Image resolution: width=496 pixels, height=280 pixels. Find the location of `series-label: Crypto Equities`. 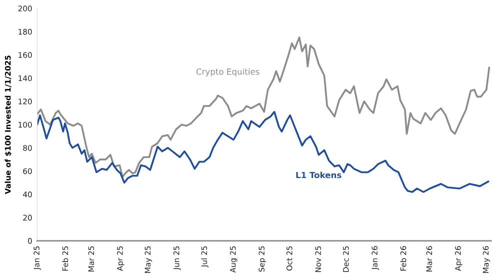

series-label: Crypto Equities is located at coordinates (228, 72).